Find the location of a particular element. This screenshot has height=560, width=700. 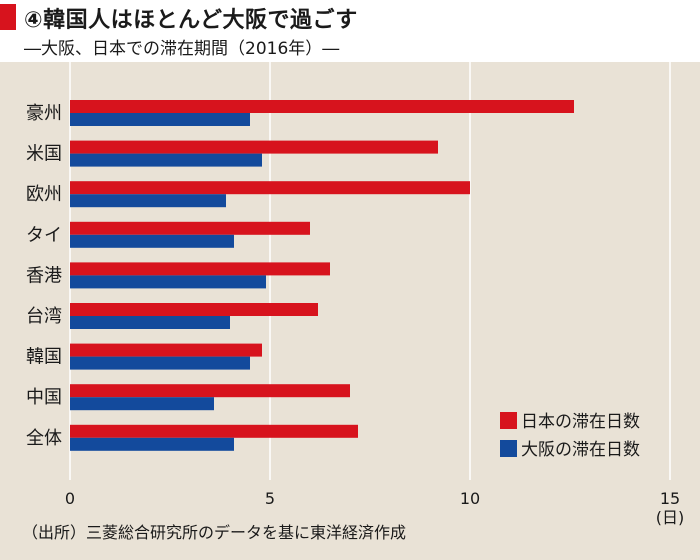

legend-label: 日本の滞在日数 is located at coordinates (580, 422).